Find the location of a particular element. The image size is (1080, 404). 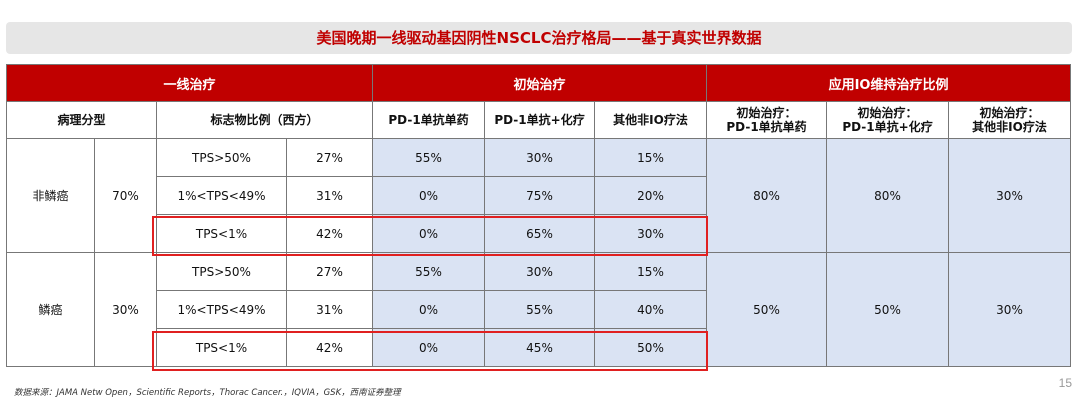

pd1-chemo-value: 65% is located at coordinates (540, 233).